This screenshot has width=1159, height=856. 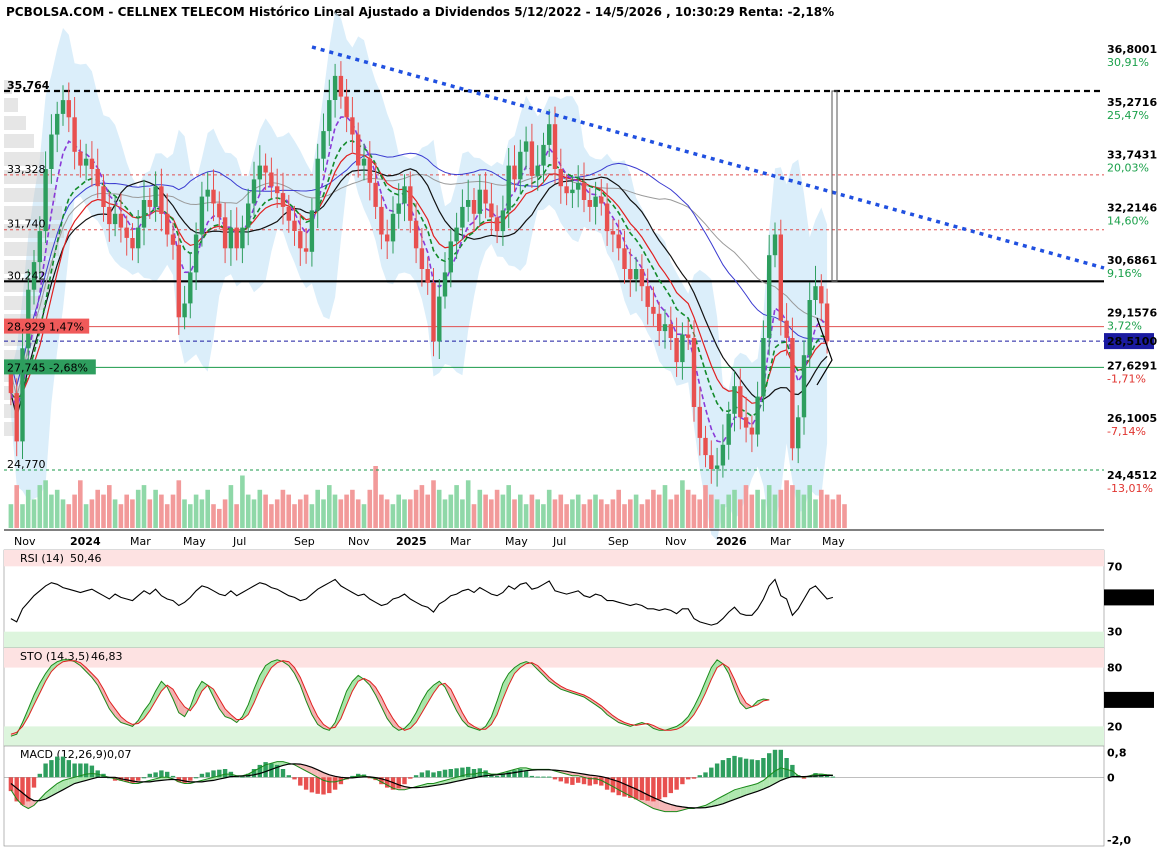 I want to click on price-tick-label: 35,2716, so click(x=1132, y=102).